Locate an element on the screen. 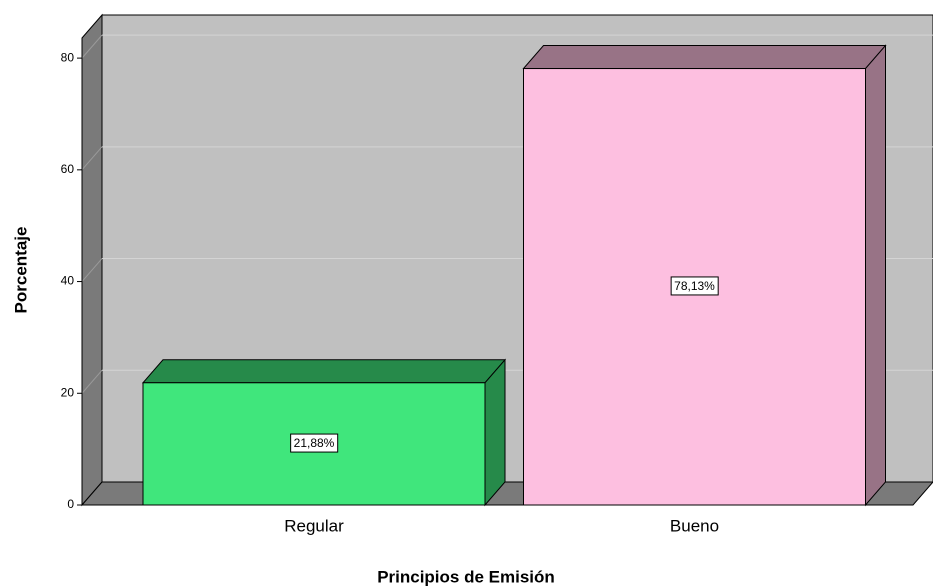  x-axis-title: Principios de Emisión is located at coordinates (466, 576).